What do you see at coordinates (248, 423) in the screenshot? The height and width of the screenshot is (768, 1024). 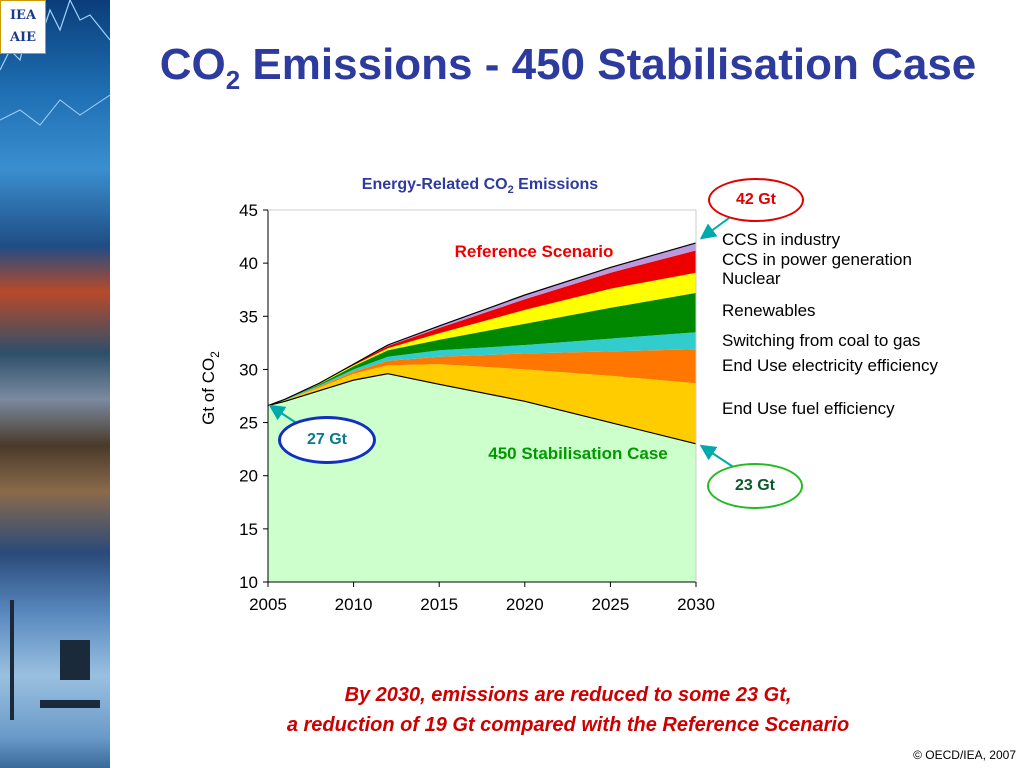 I see `y-tick-label: 25` at bounding box center [248, 423].